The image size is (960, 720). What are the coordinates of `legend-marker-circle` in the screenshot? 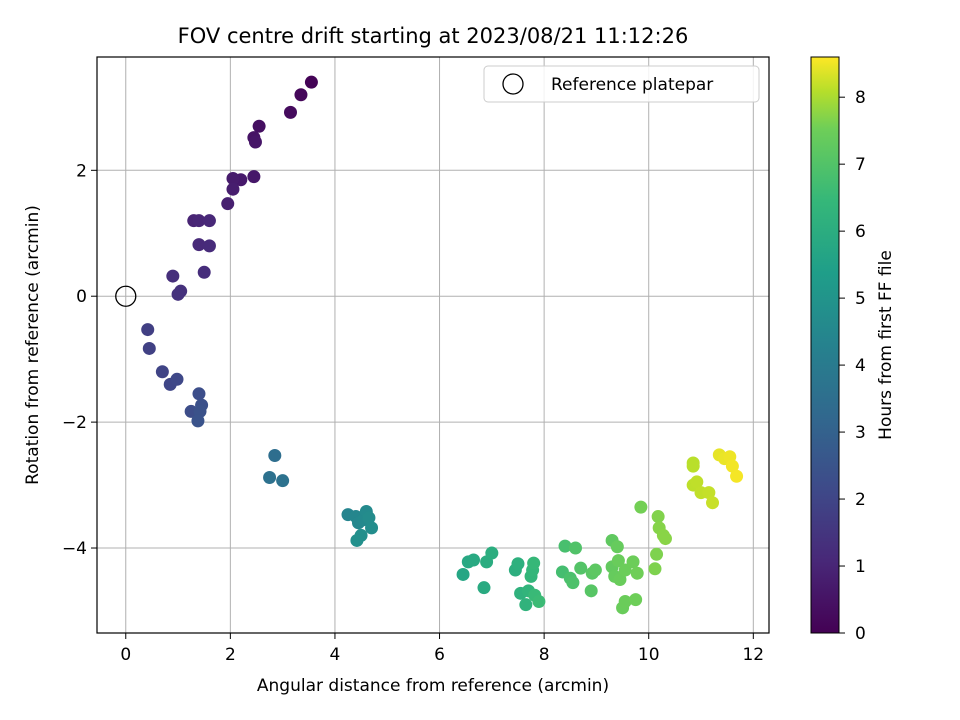 It's located at (513, 84).